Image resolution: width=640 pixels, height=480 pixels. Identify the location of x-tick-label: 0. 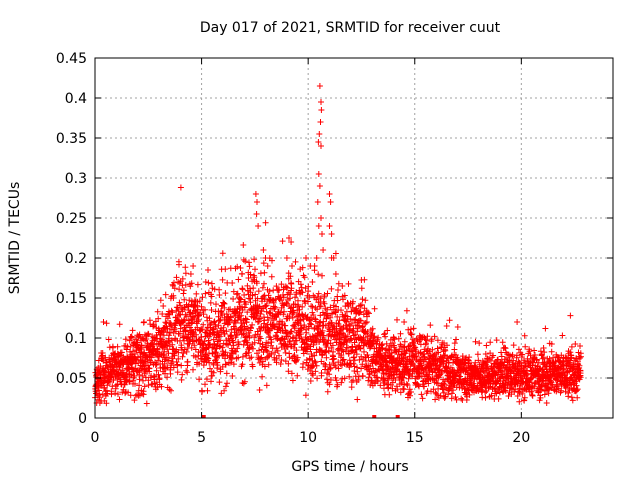
(95, 438).